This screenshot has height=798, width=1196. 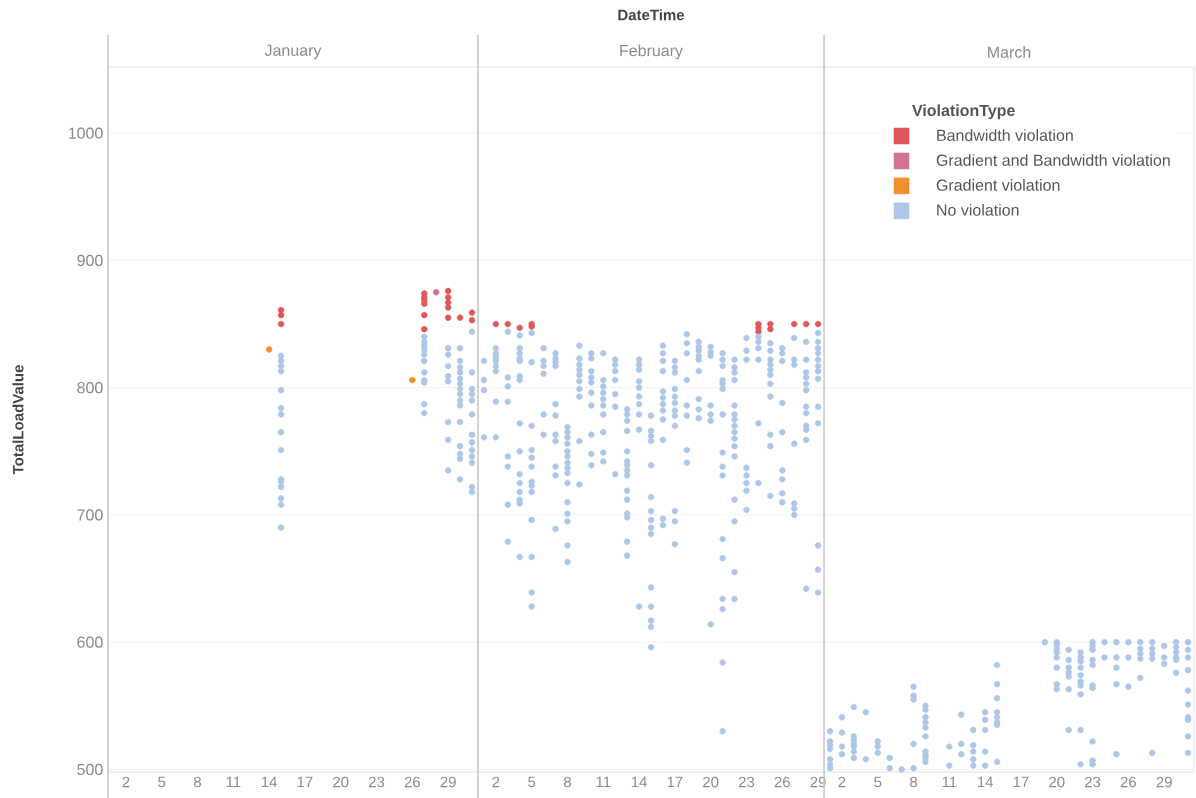 I want to click on y-tick-label: 600, so click(x=90, y=642).